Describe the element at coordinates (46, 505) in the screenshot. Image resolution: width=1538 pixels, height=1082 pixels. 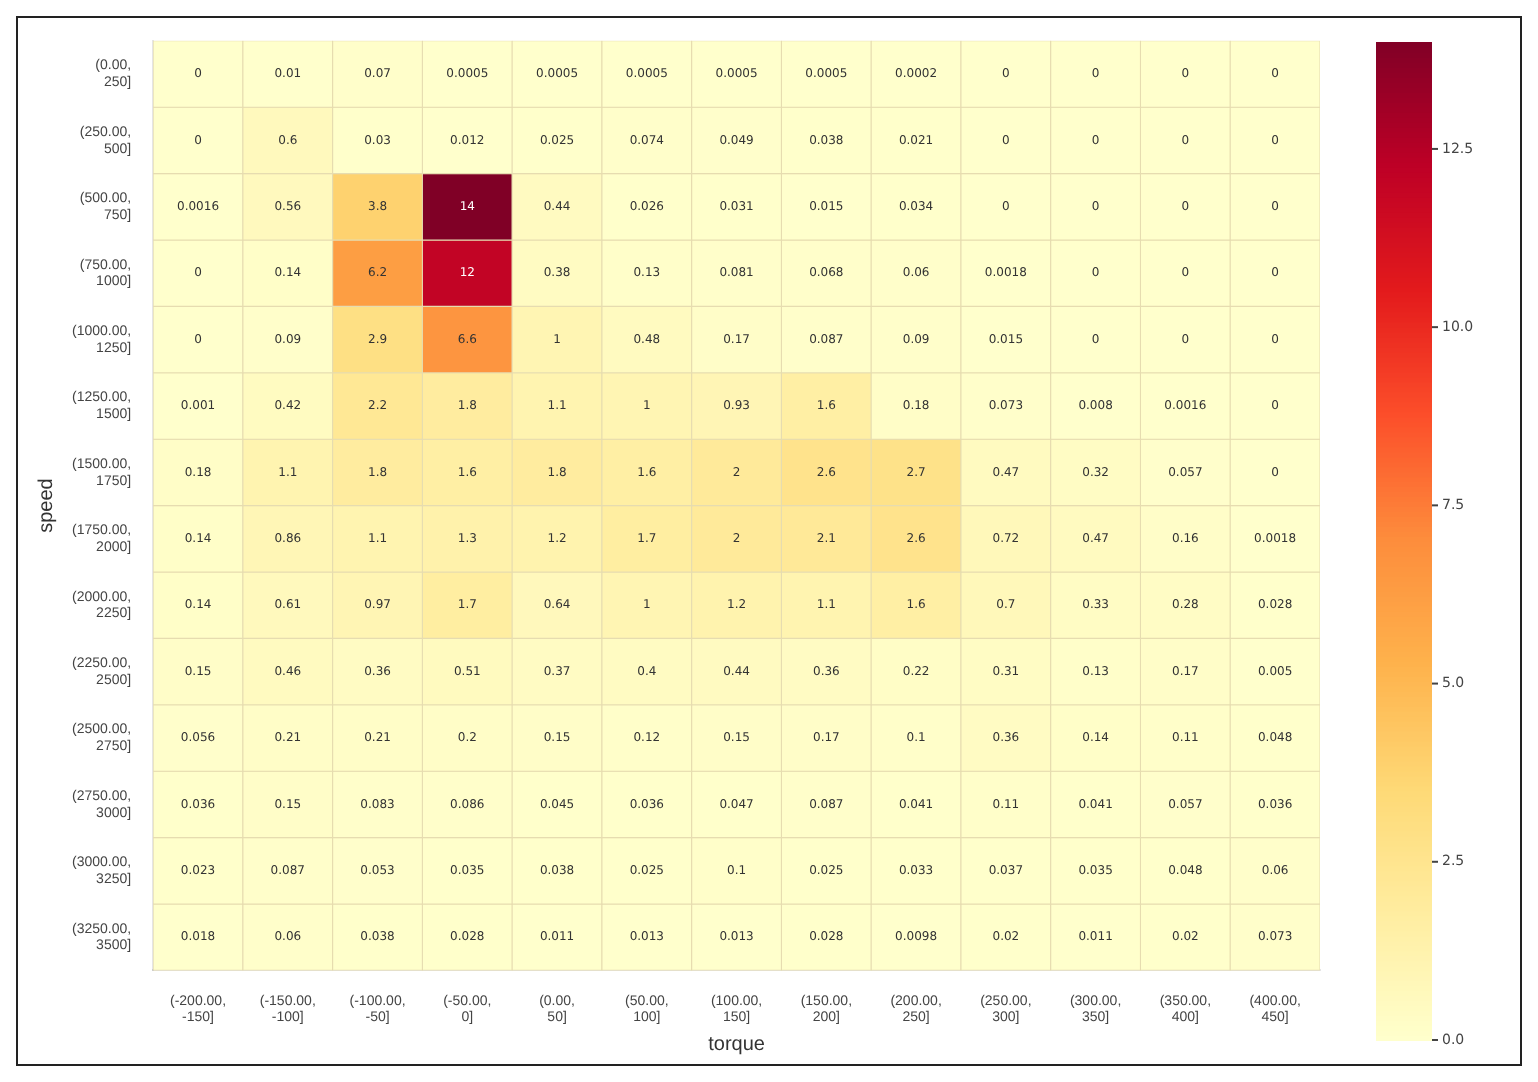
I see `y-axis-title: speed` at that location.